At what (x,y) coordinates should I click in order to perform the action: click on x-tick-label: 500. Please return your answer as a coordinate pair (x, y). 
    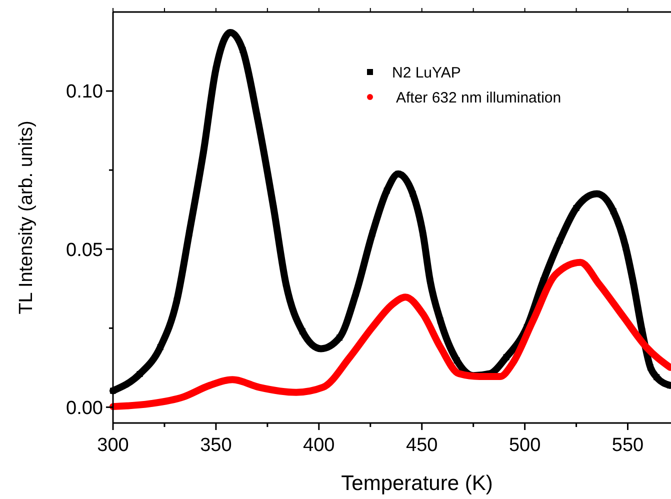
    Looking at the image, I should click on (524, 445).